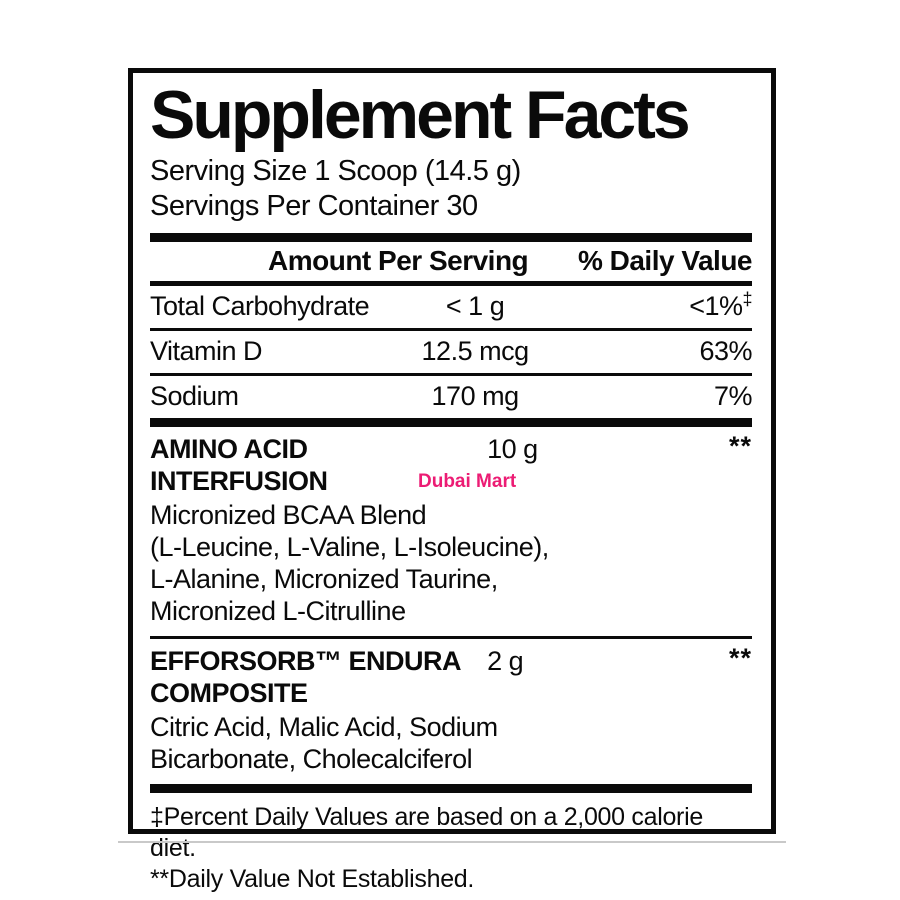 The width and height of the screenshot is (900, 900). Describe the element at coordinates (451, 788) in the screenshot. I see `divider-thick-bottom` at that location.